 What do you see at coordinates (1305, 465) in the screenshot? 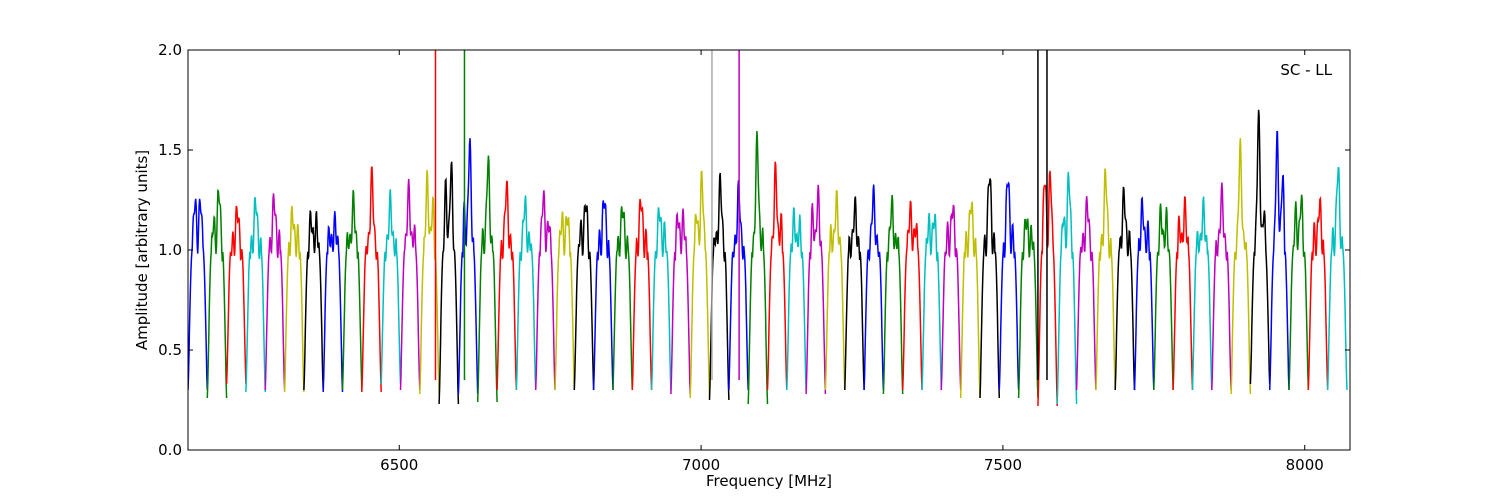
I see `x-tick-label-4: 8000` at bounding box center [1305, 465].